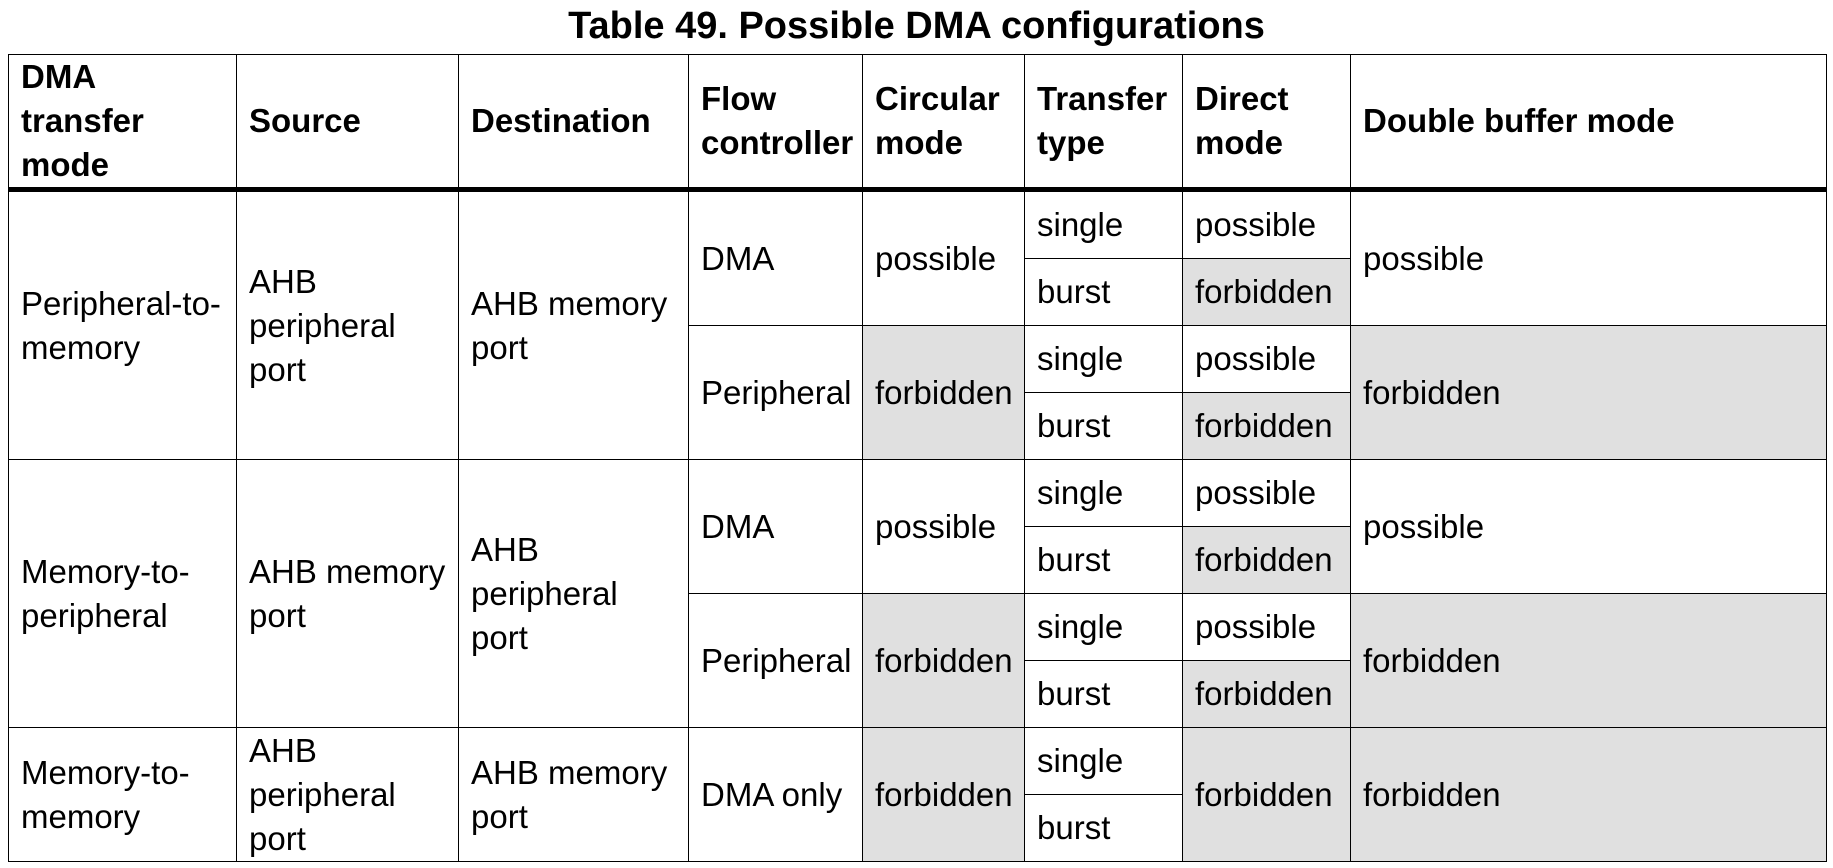 The width and height of the screenshot is (1833, 868). I want to click on cell-transfer-mode: Memory-to-peripheral, so click(122, 593).